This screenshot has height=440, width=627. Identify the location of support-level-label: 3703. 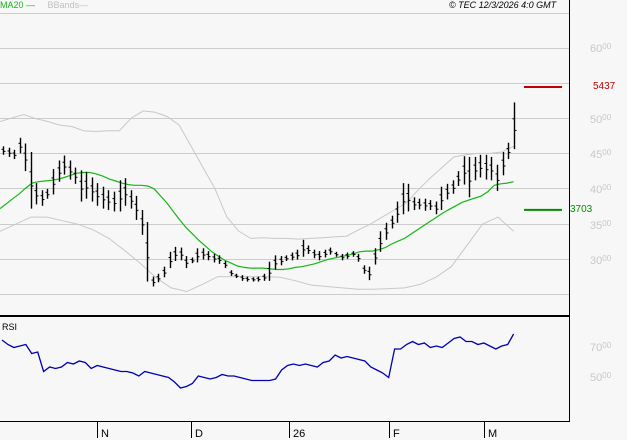
(581, 209).